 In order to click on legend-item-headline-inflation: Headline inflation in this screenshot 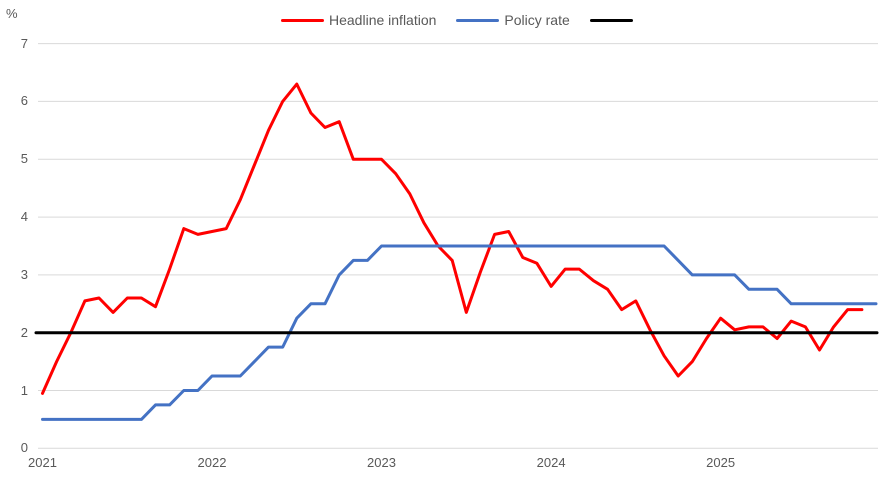, I will do `click(358, 20)`.